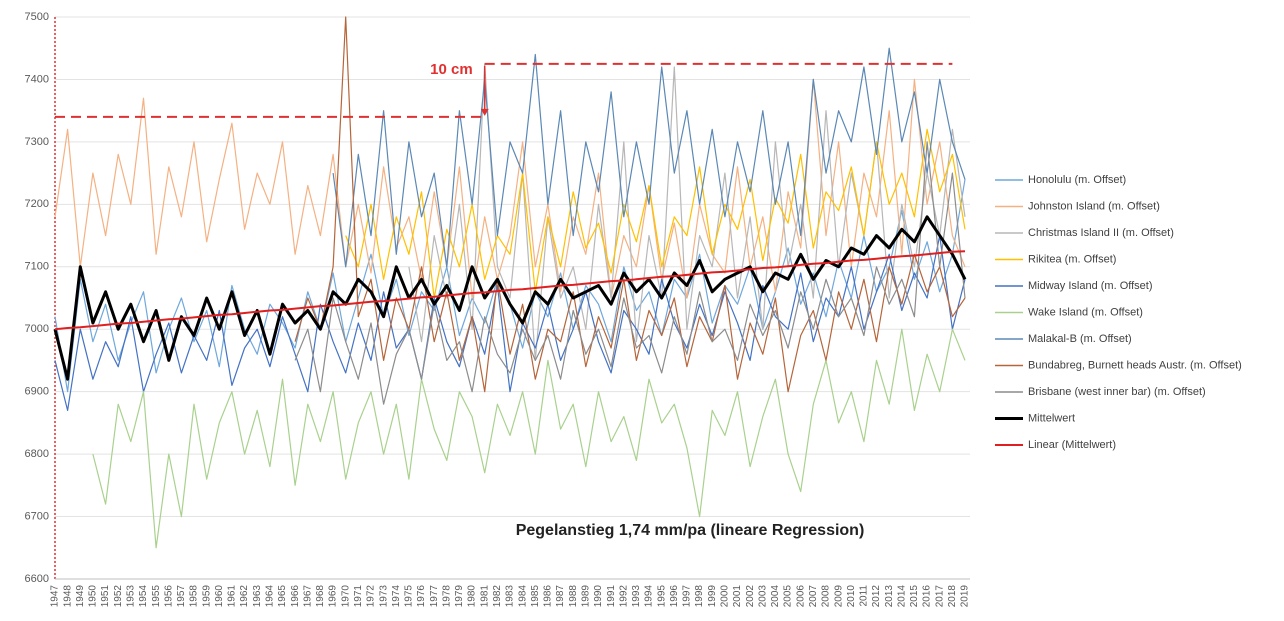 Image resolution: width=1284 pixels, height=621 pixels. I want to click on x-tick-label: 2017, so click(939, 596).